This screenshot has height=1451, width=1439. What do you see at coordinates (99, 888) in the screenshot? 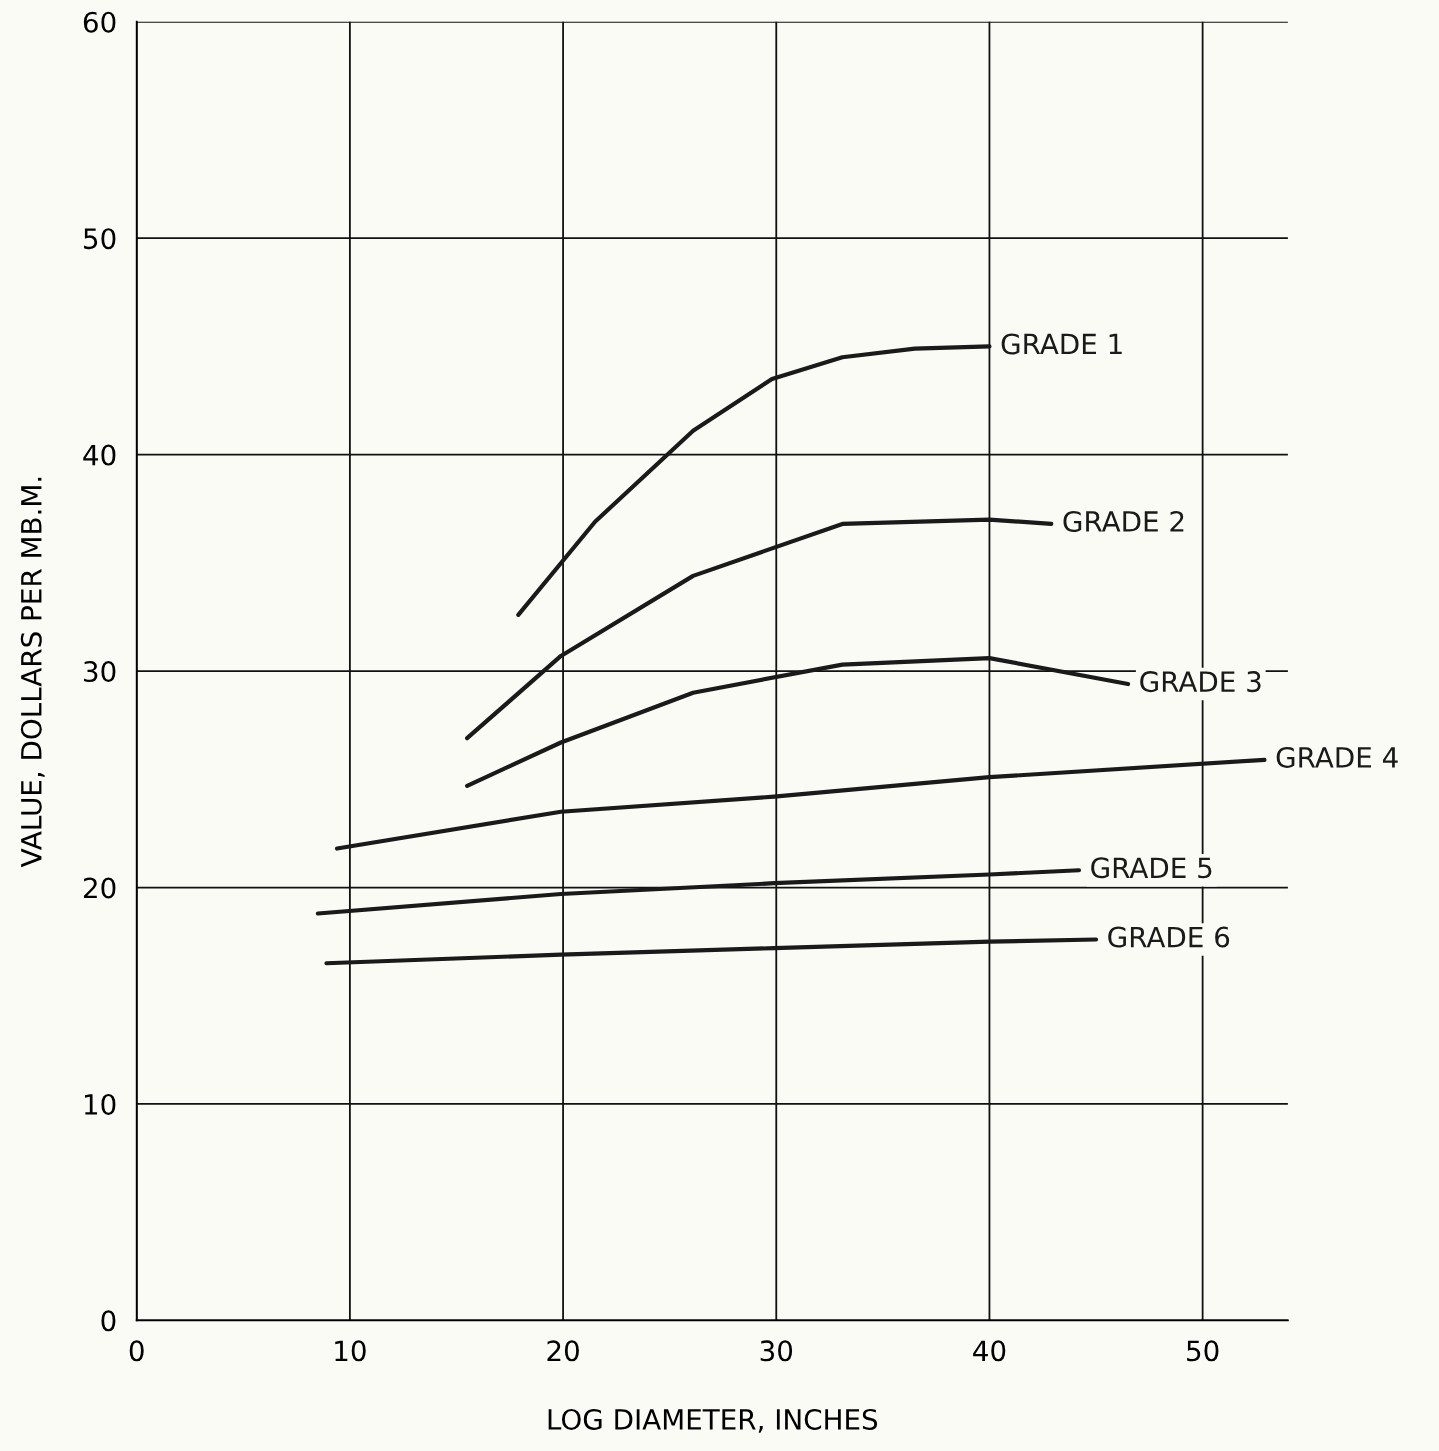
I see `y-tick-label: 20` at bounding box center [99, 888].